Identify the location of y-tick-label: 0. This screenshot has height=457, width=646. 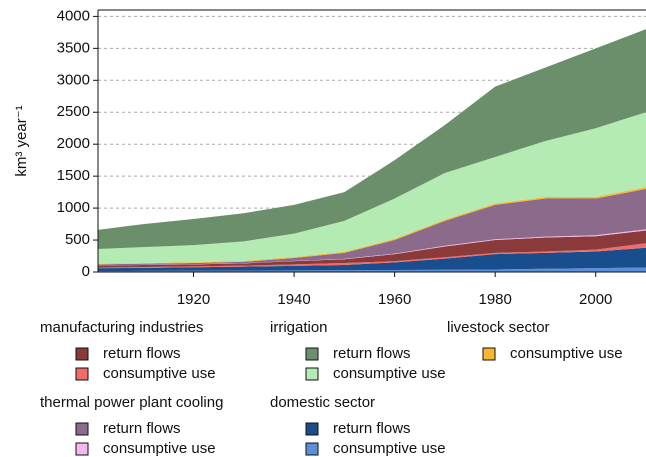
(86, 271).